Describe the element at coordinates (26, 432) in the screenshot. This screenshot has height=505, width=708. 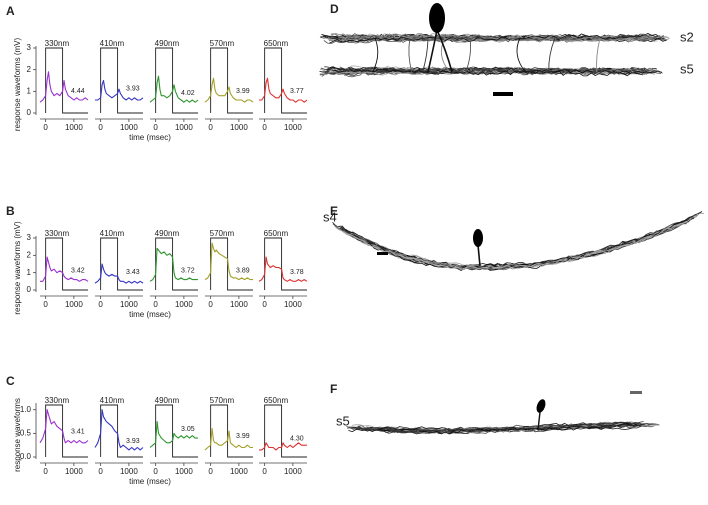
I see `y-tick-label: 0.5` at that location.